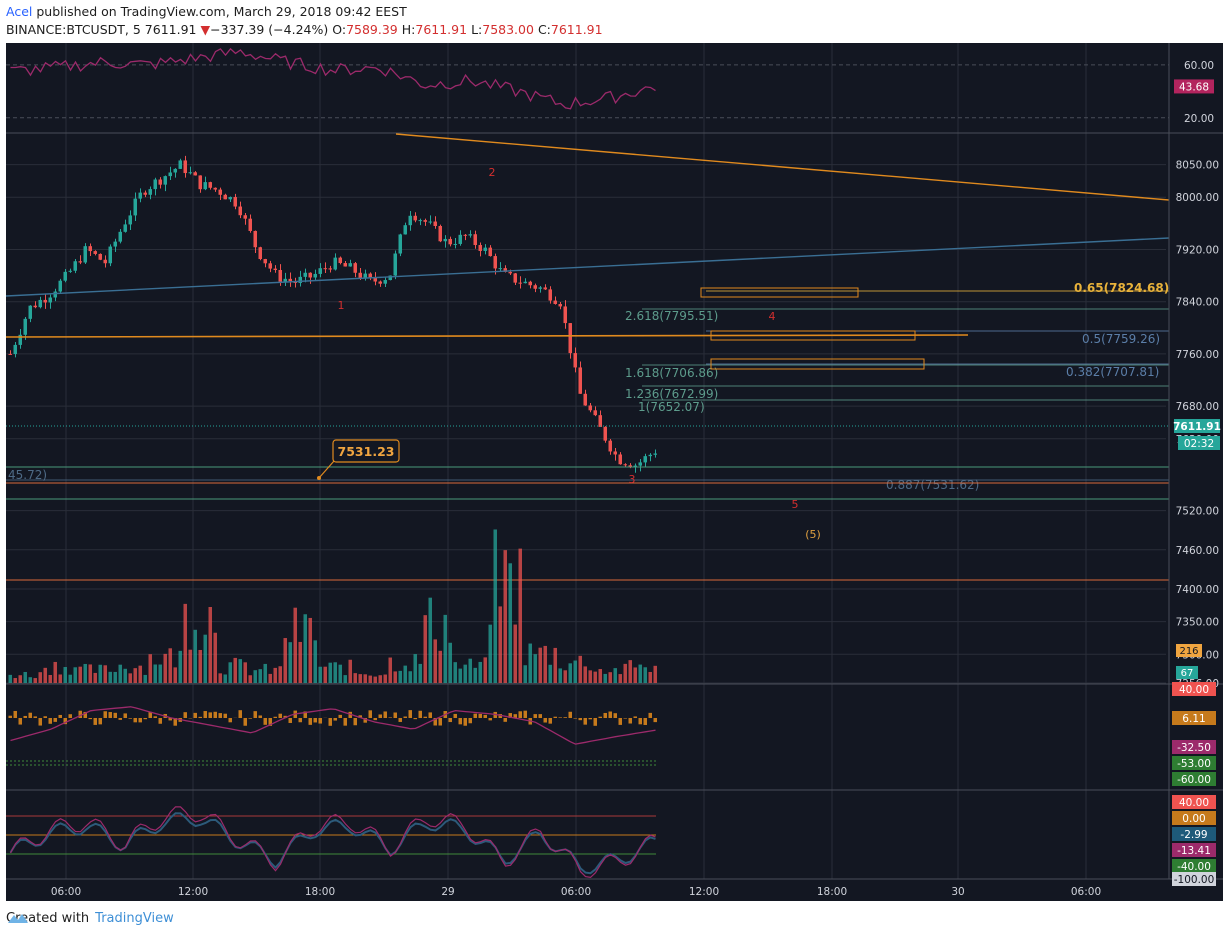  Describe the element at coordinates (319, 478) in the screenshot. I see `callout-anchor` at that location.